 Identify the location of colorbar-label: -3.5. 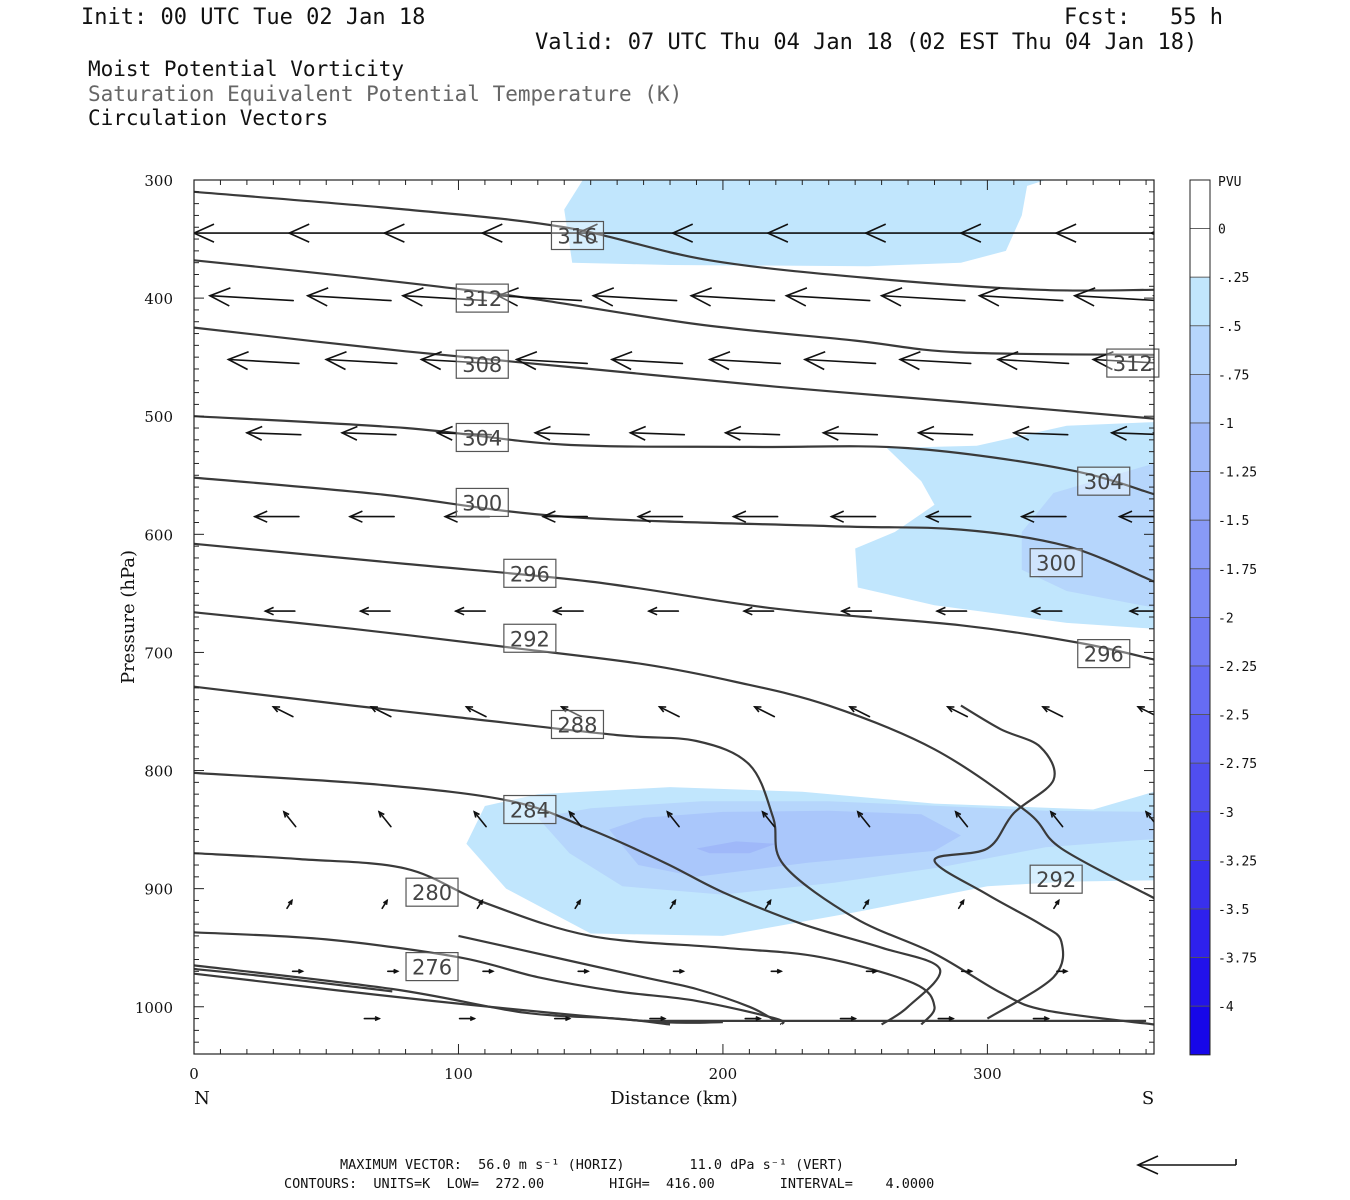
(1233, 910).